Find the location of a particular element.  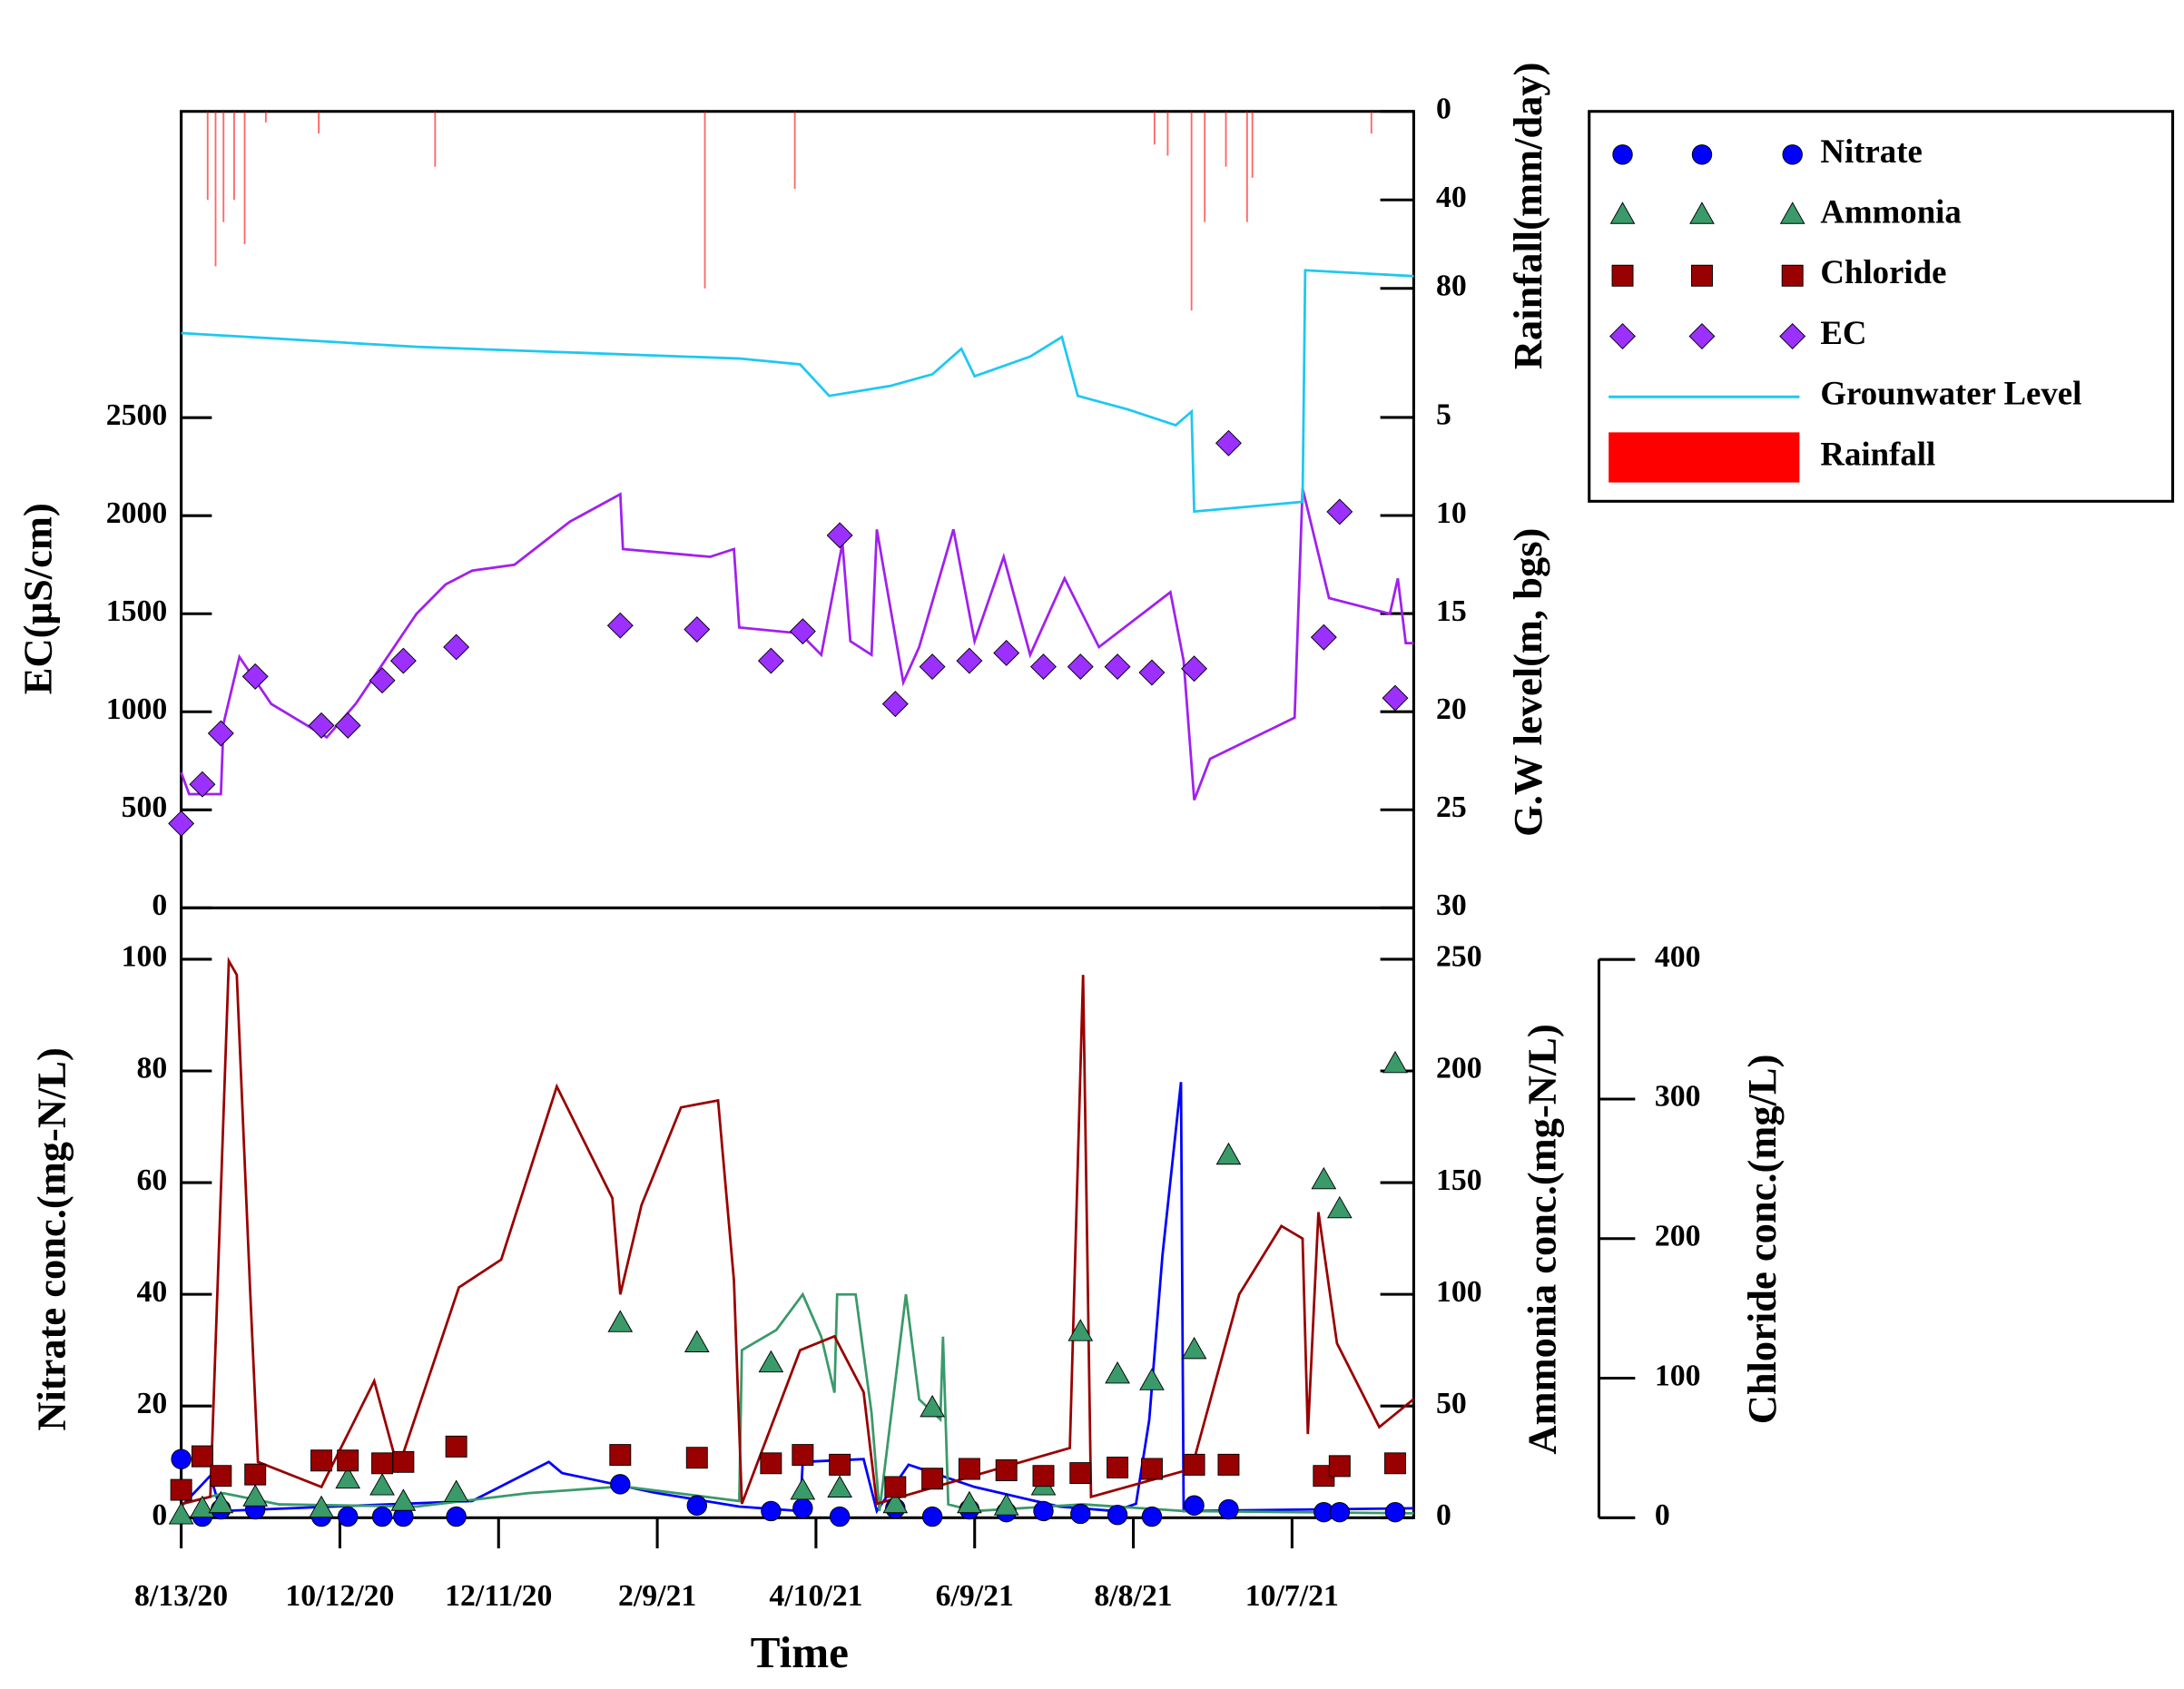

legend-label: EC is located at coordinates (1843, 333).